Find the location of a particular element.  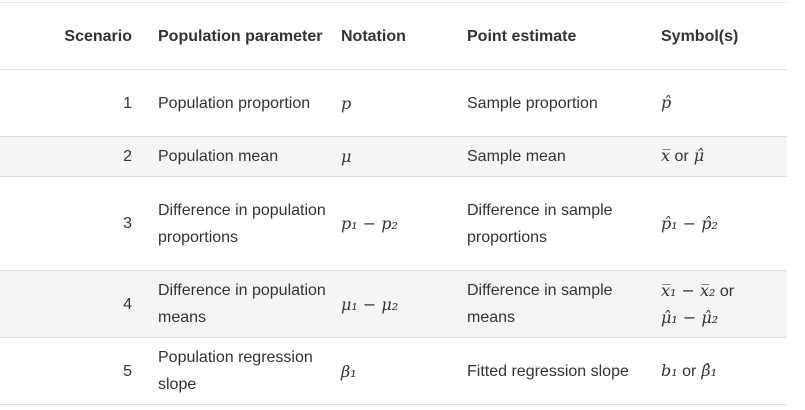

header-point-estimate: Point estimate is located at coordinates (522, 36).